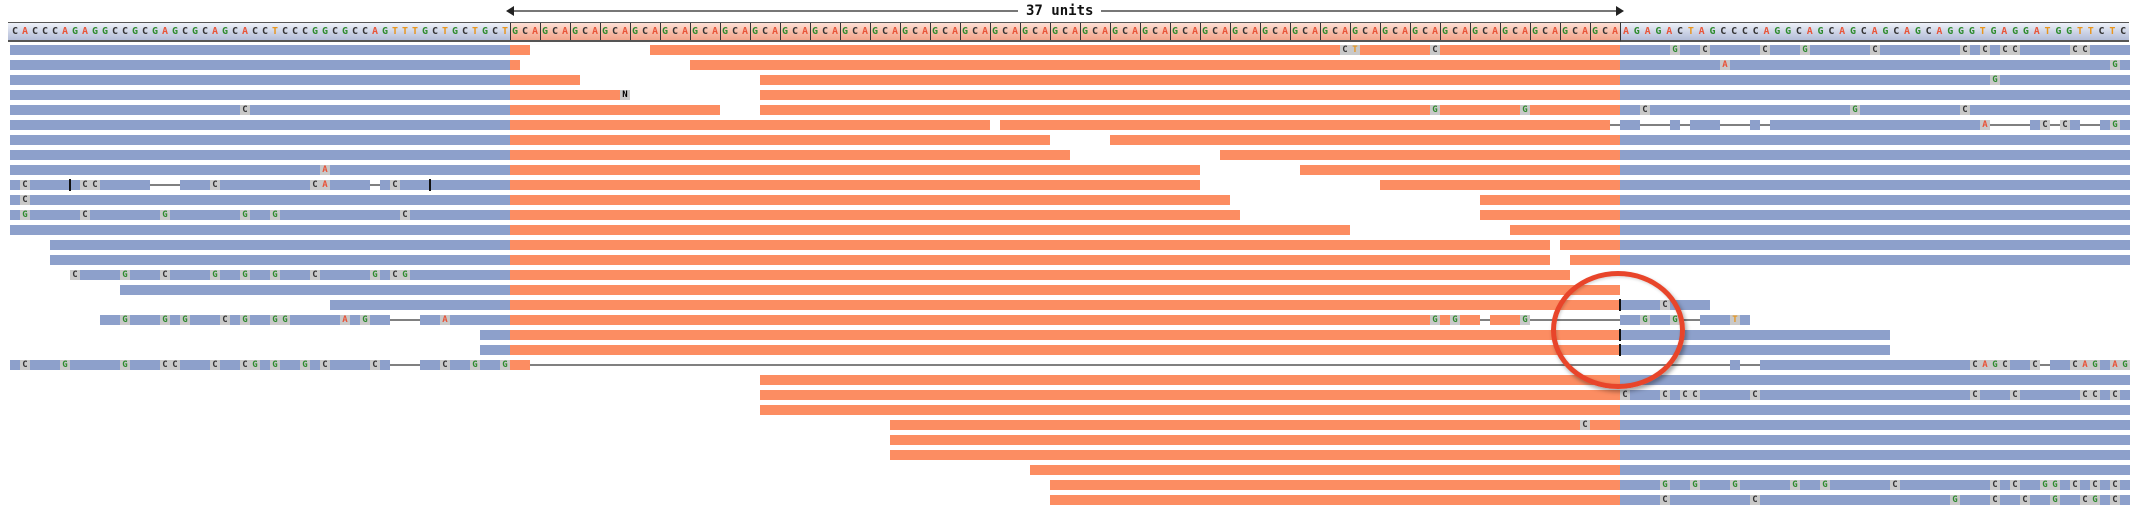 The image size is (2130, 515). Describe the element at coordinates (1065, 96) in the screenshot. I see `read: N` at that location.